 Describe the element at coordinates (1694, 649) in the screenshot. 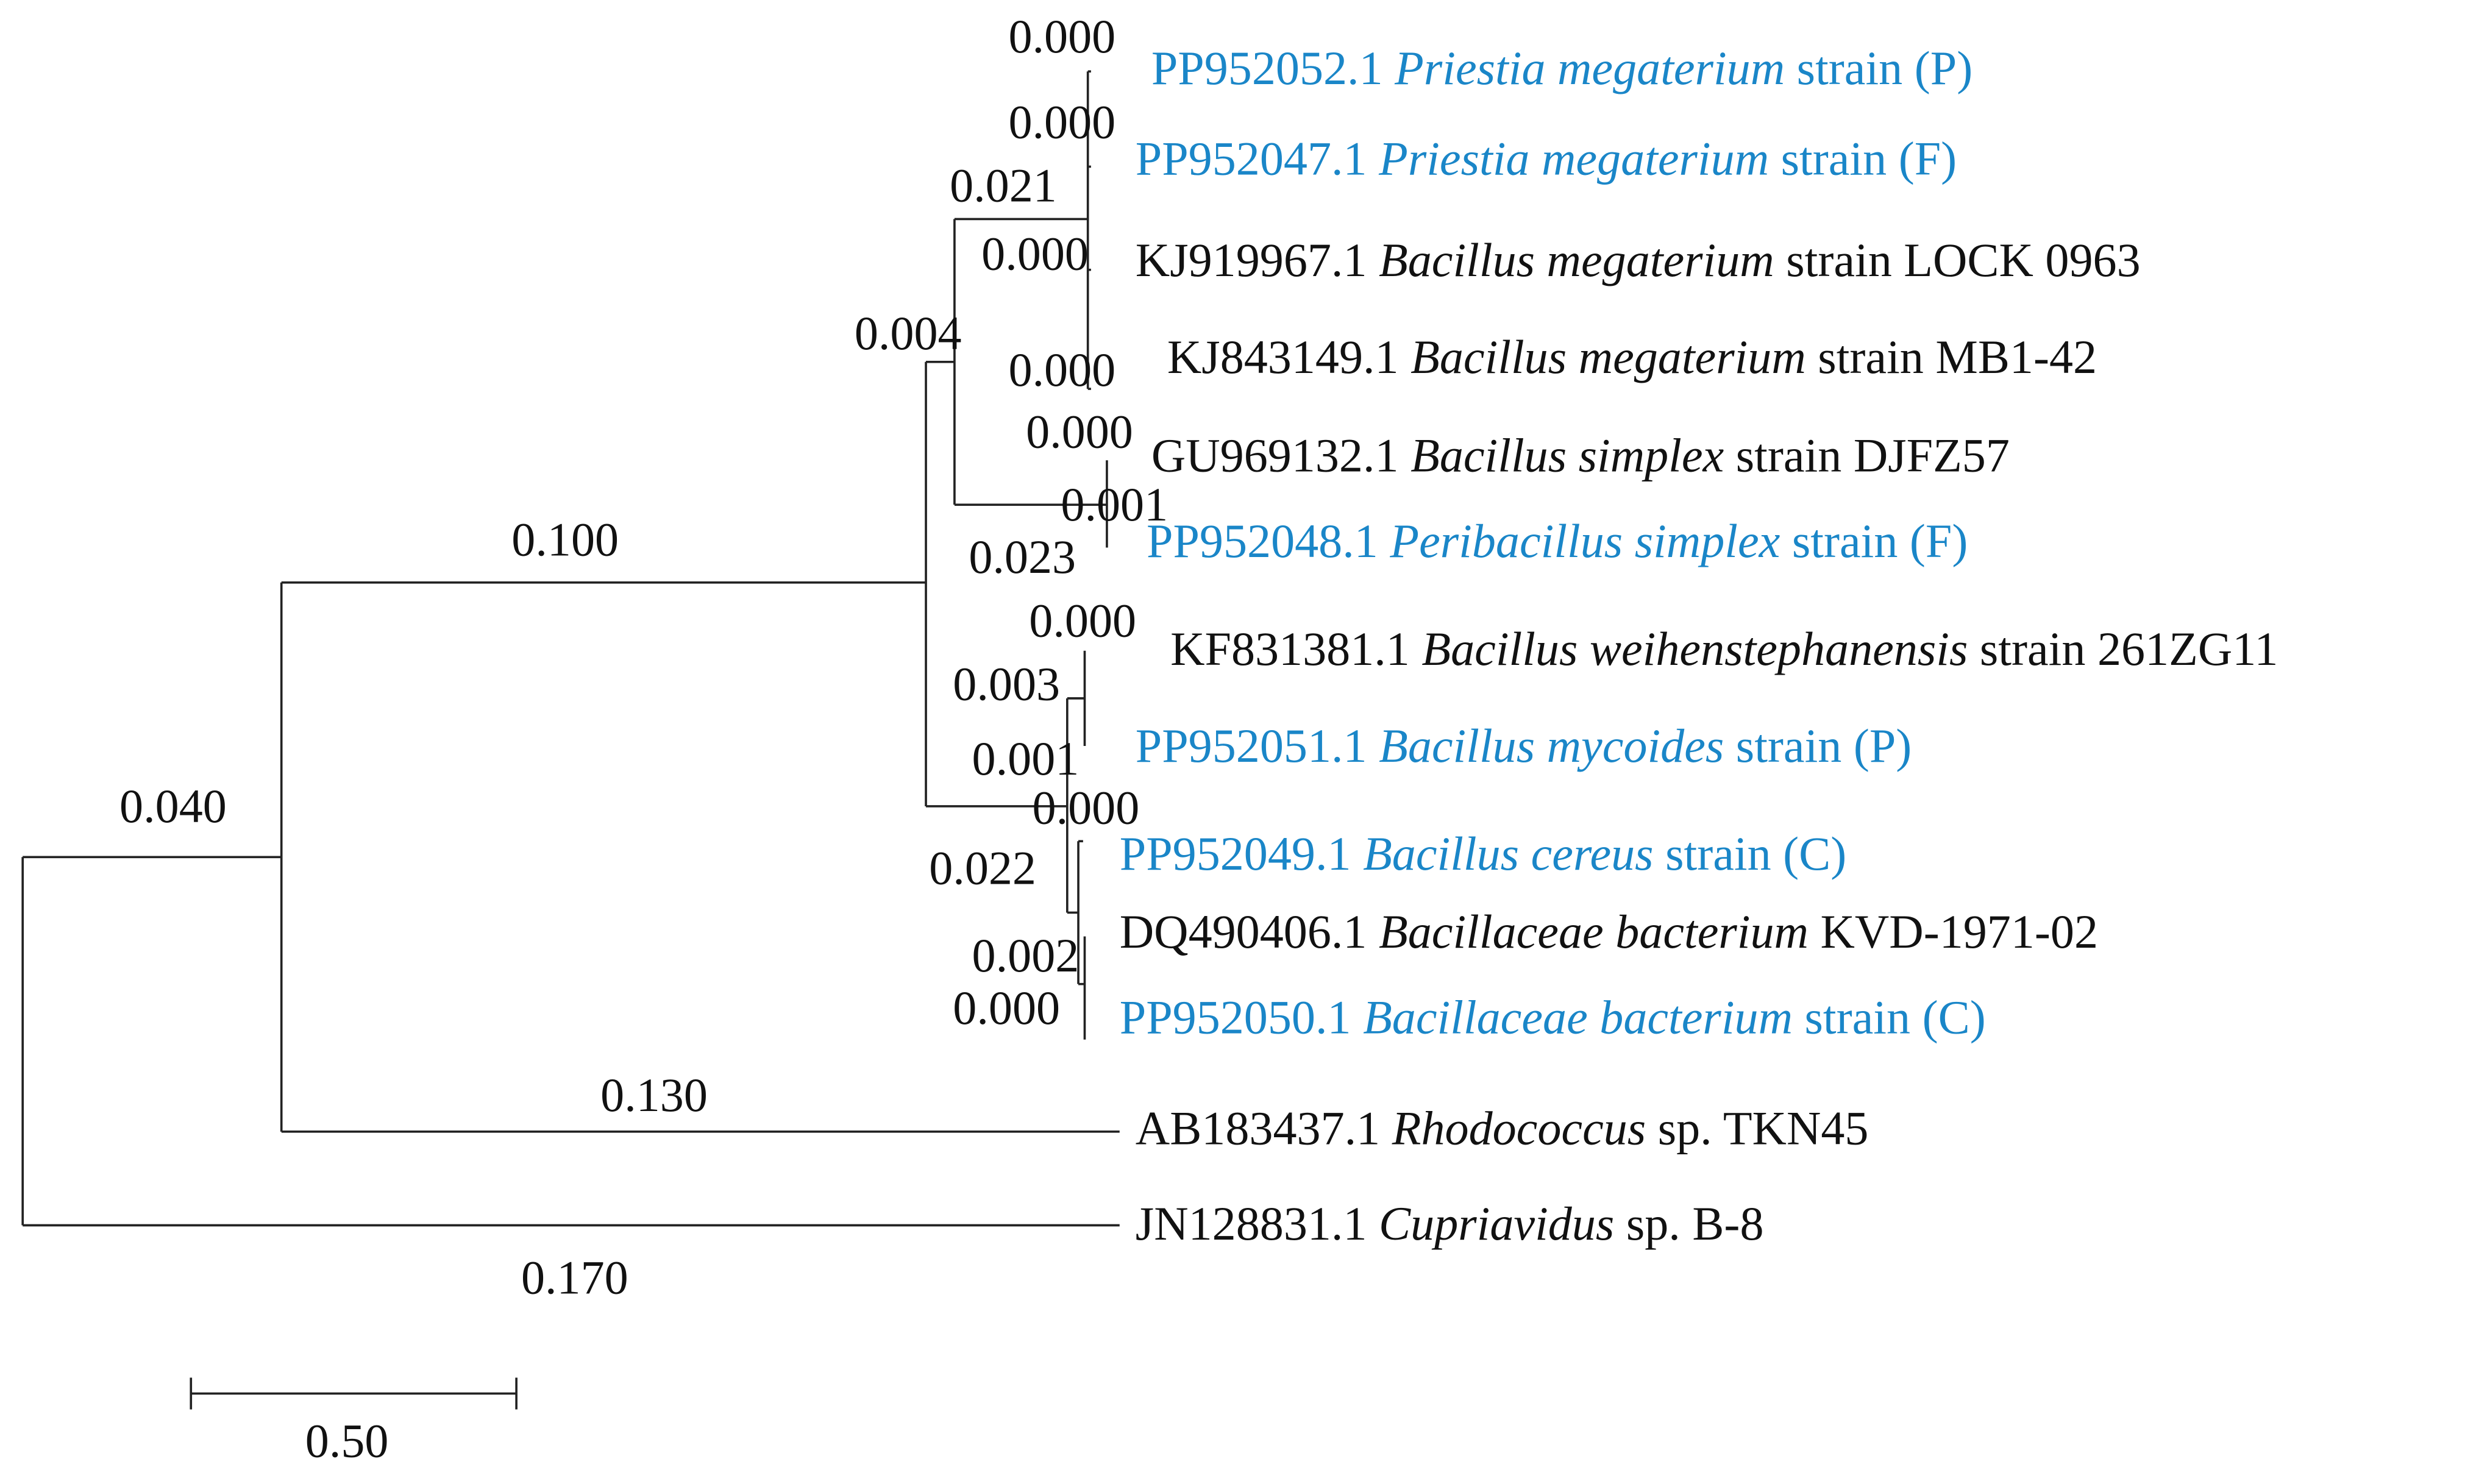

I see `species: Bacillus weihenstephanensis` at that location.